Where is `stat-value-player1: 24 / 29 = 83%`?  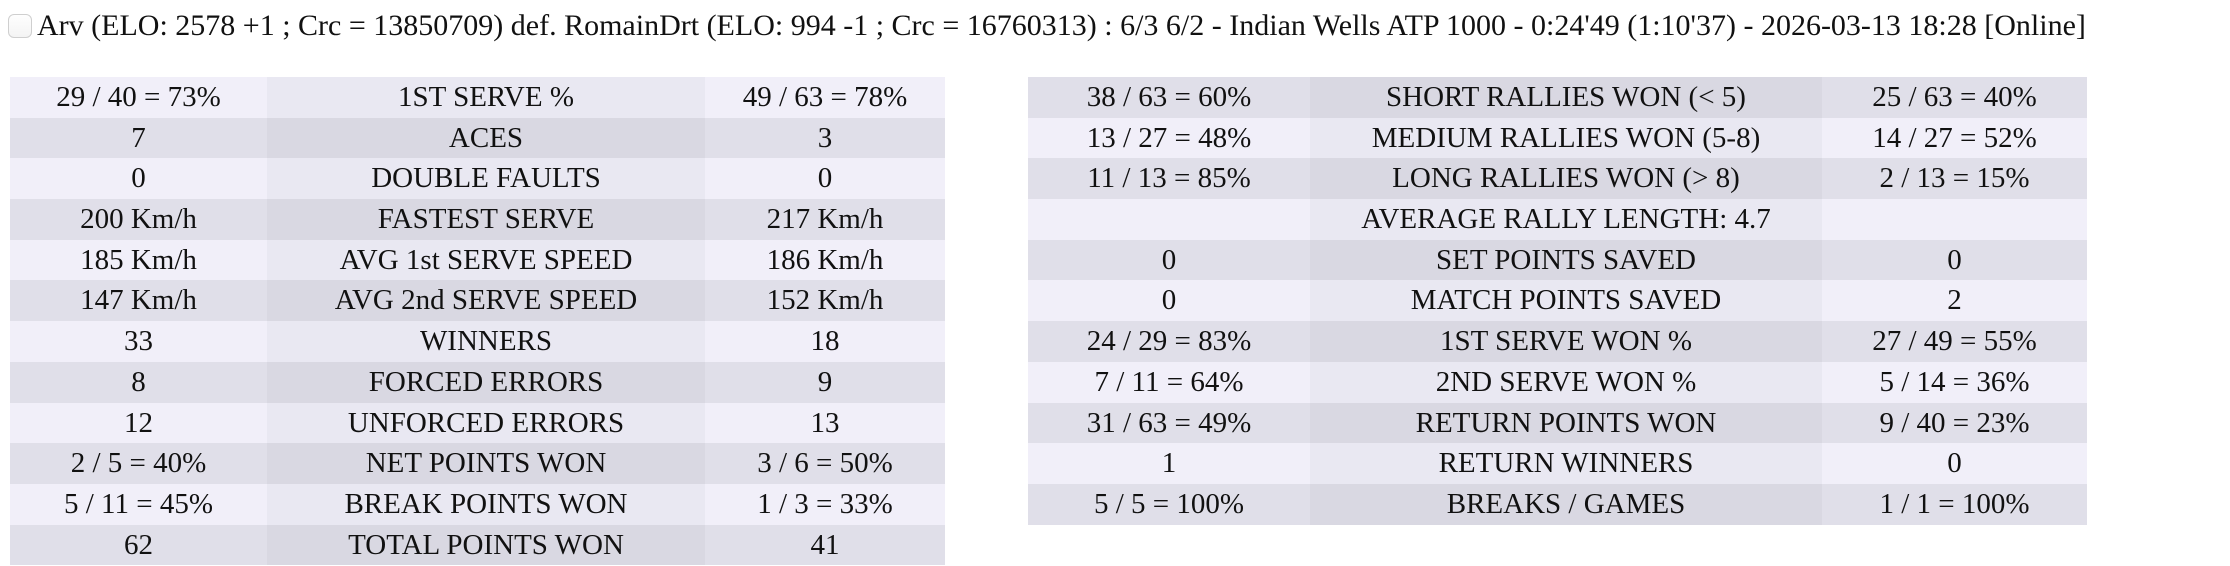
stat-value-player1: 24 / 29 = 83% is located at coordinates (1169, 341).